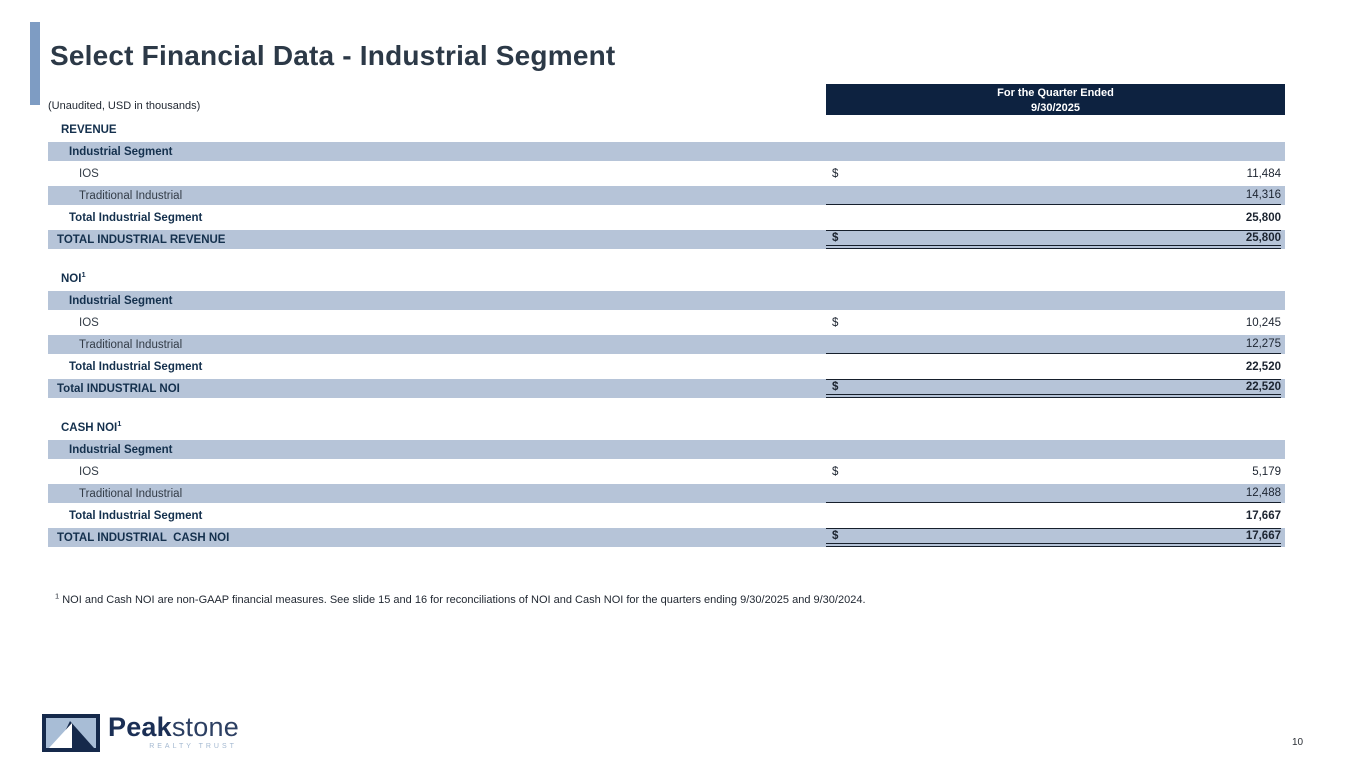 The image size is (1365, 768). What do you see at coordinates (1263, 344) in the screenshot?
I see `cell-value: 12,275` at bounding box center [1263, 344].